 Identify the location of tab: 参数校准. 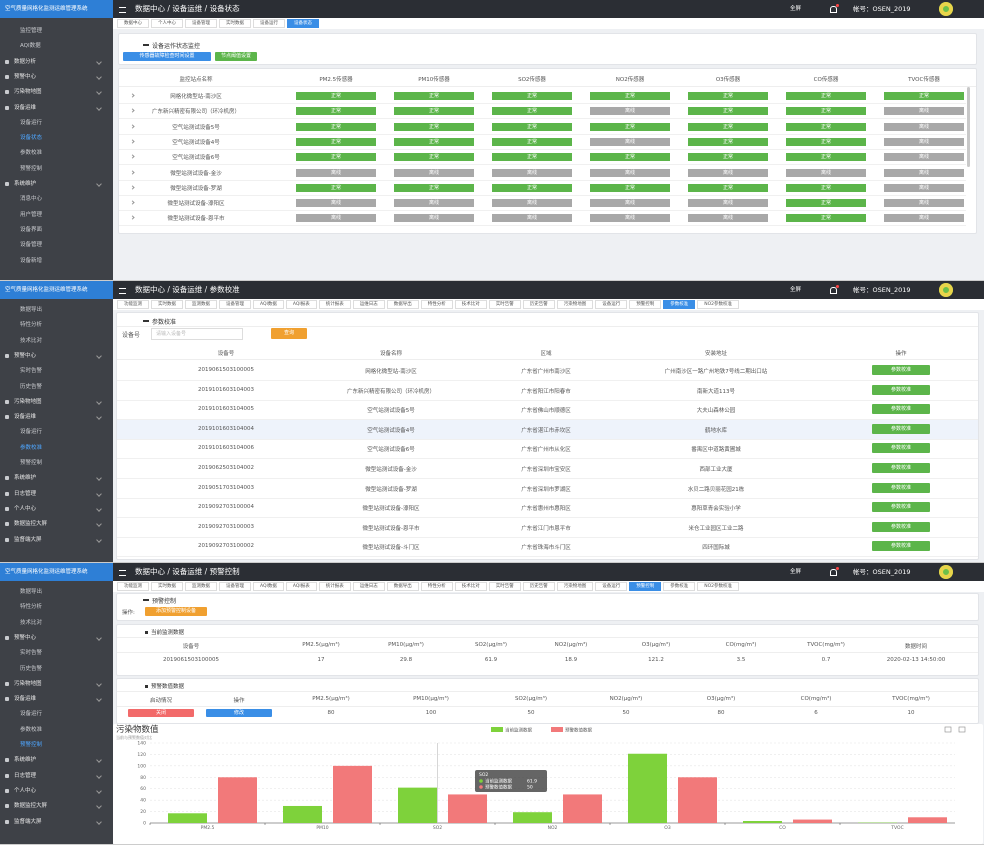
(679, 586).